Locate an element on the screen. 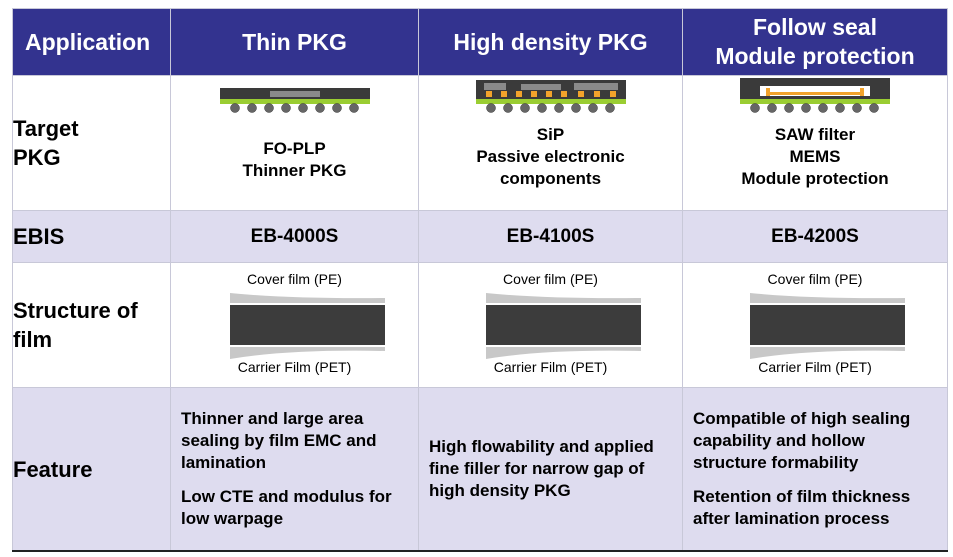  row-label-ebis: EBIS is located at coordinates (91, 236).